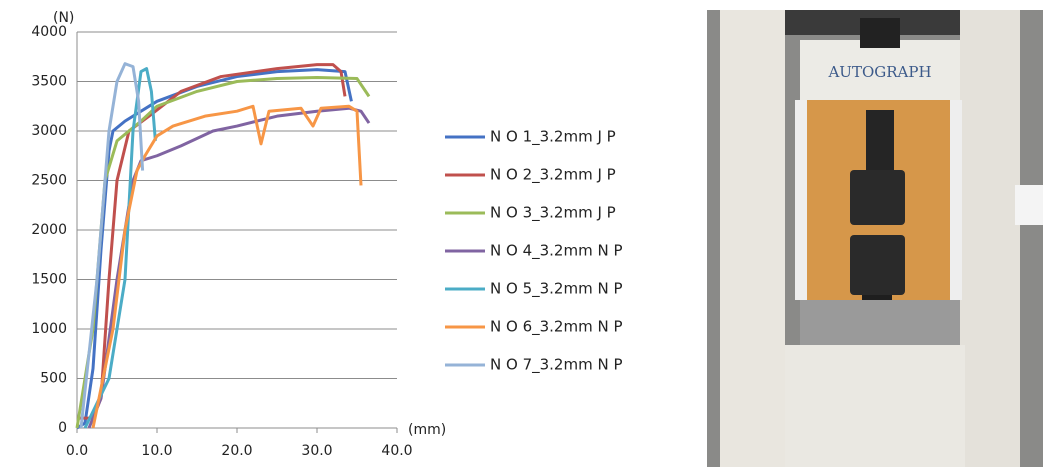  Describe the element at coordinates (879, 72) in the screenshot. I see `photo-label: AUTOGRAPH` at that location.